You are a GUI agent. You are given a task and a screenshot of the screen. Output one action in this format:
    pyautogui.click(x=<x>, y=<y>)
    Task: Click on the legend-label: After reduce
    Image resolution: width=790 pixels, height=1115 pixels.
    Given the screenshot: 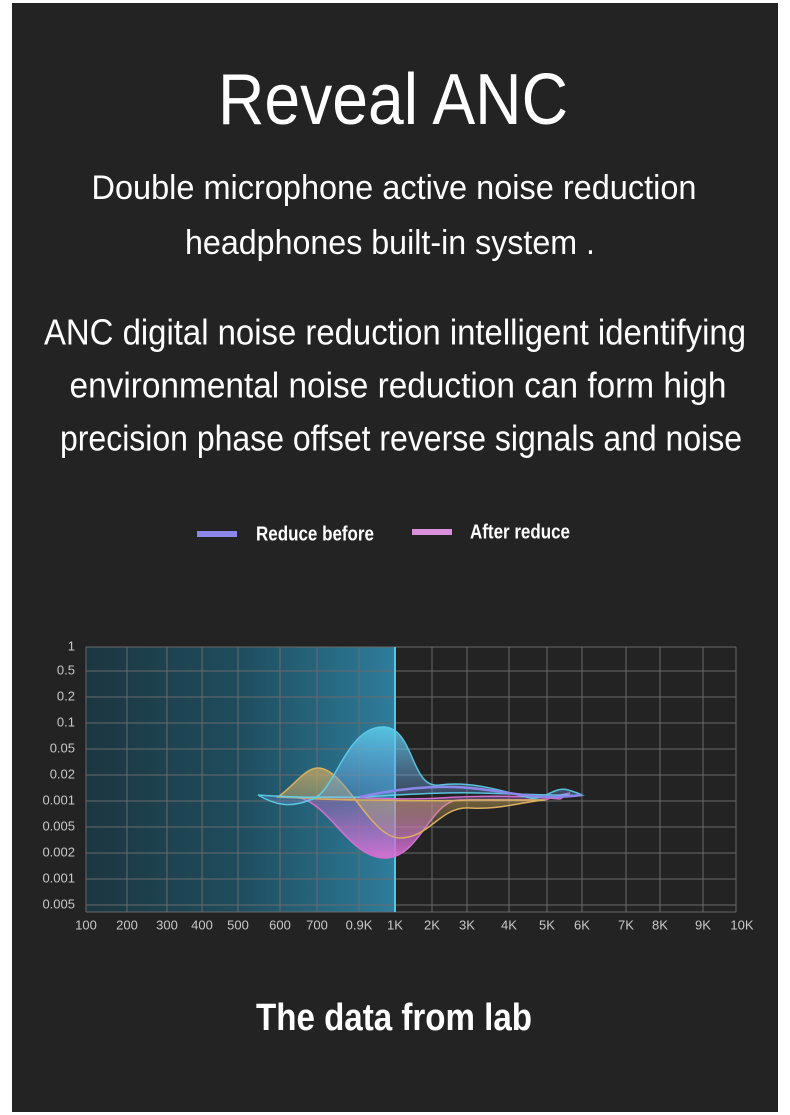 What is the action you would take?
    pyautogui.click(x=520, y=532)
    